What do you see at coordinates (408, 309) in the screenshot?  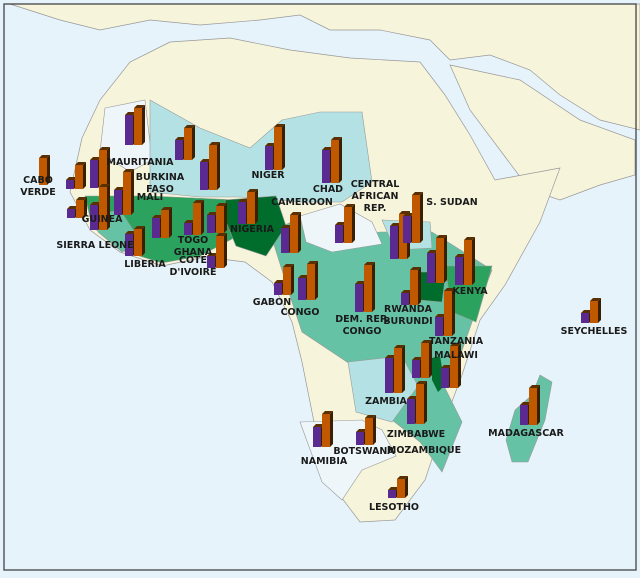 I see `country-label-line: RWANDA` at bounding box center [408, 309].